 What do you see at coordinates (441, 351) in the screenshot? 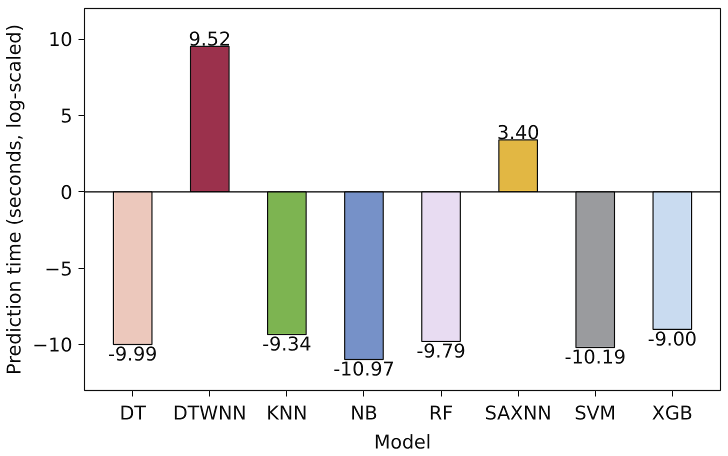
I see `data-label: -9.79` at bounding box center [441, 351].